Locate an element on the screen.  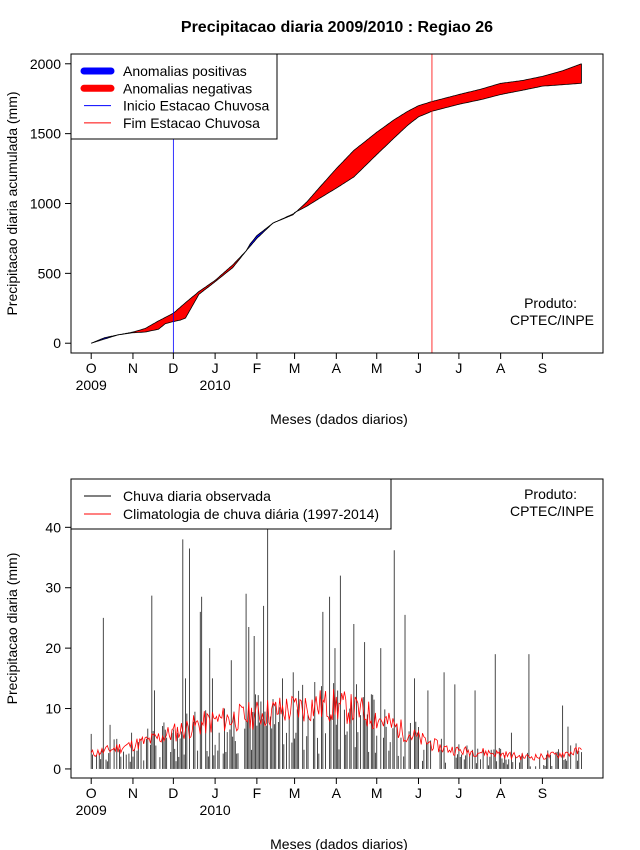
legend-entry: Fim Estacao Chuvosa is located at coordinates (191, 123).